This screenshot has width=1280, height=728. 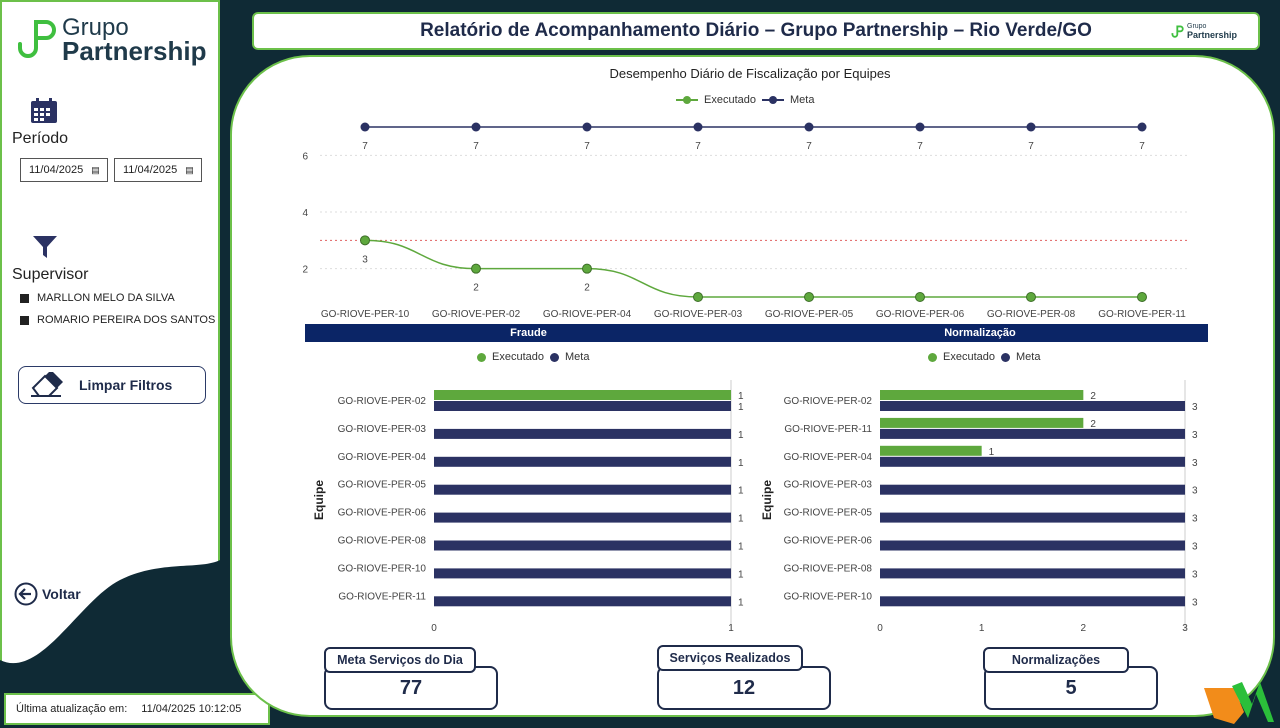 I want to click on kpi-realizados-title: Serviços Realizados, so click(x=730, y=658).